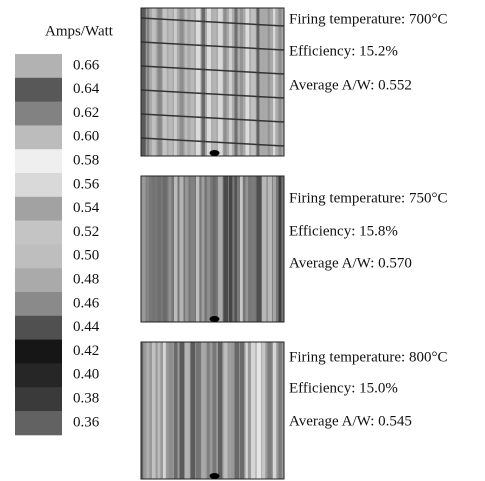  I want to click on panel-text: Firing temperature: 750°C, so click(368, 198).